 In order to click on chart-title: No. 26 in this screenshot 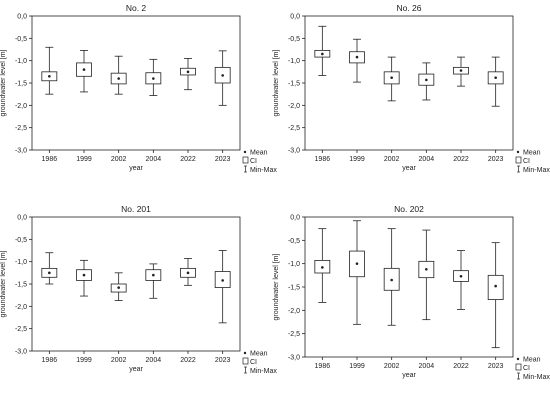, I will do `click(408, 8)`.